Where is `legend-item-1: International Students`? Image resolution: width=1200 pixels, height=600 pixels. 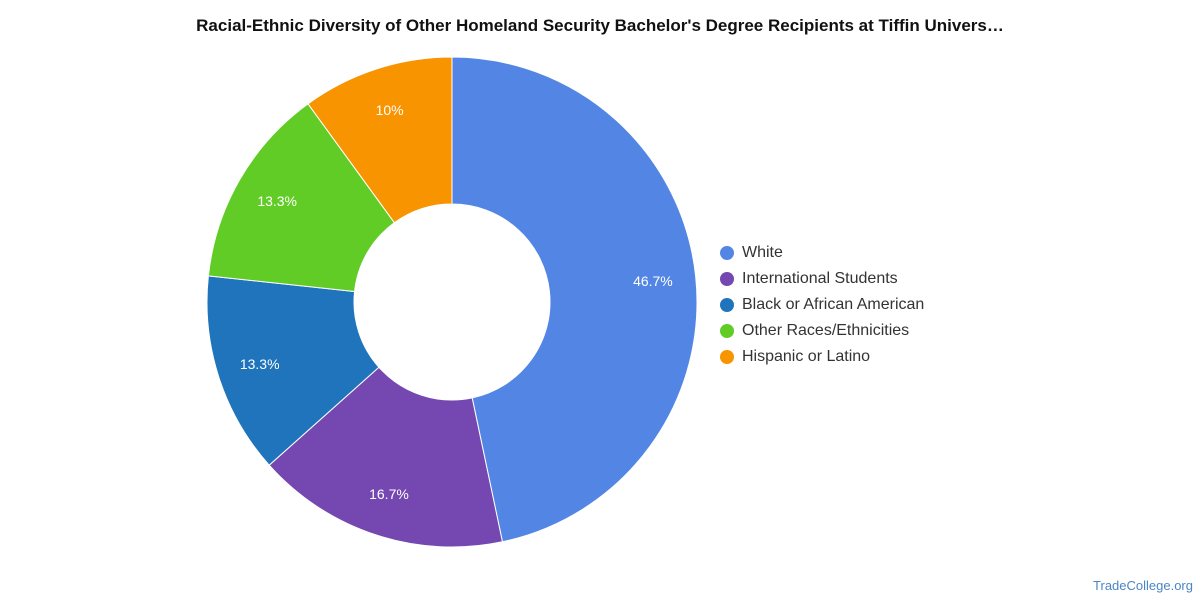 legend-item-1: International Students is located at coordinates (822, 279).